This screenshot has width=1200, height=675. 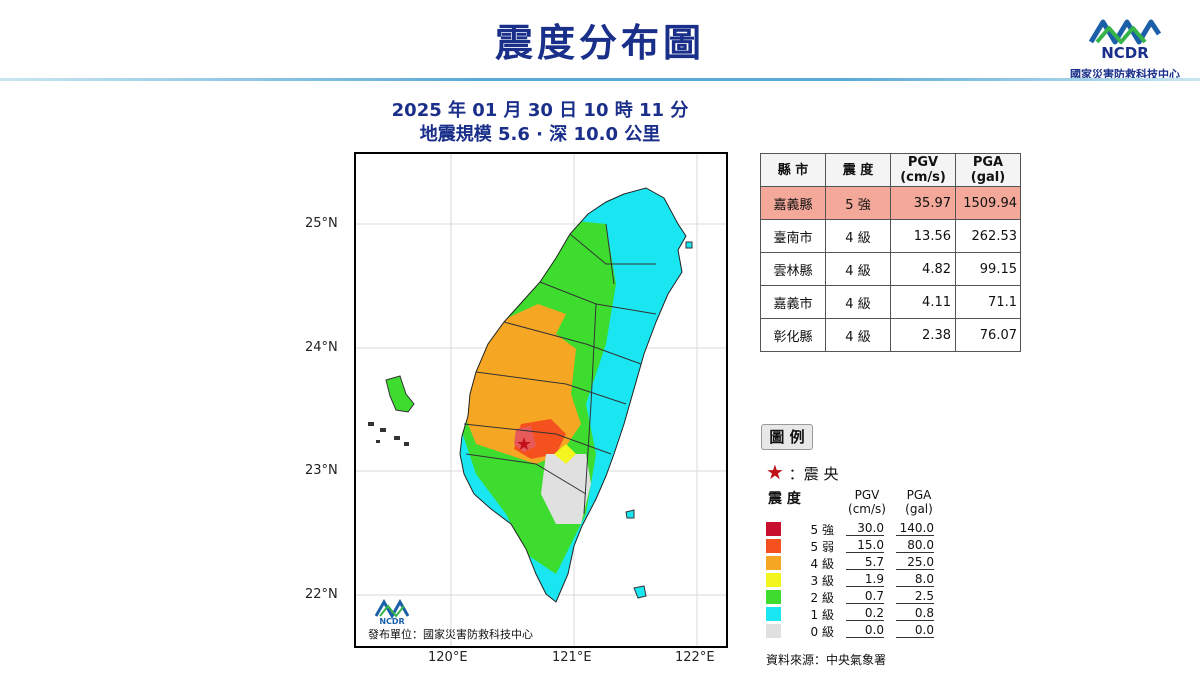 I want to click on lon-label-122: 122°E, so click(x=695, y=657).